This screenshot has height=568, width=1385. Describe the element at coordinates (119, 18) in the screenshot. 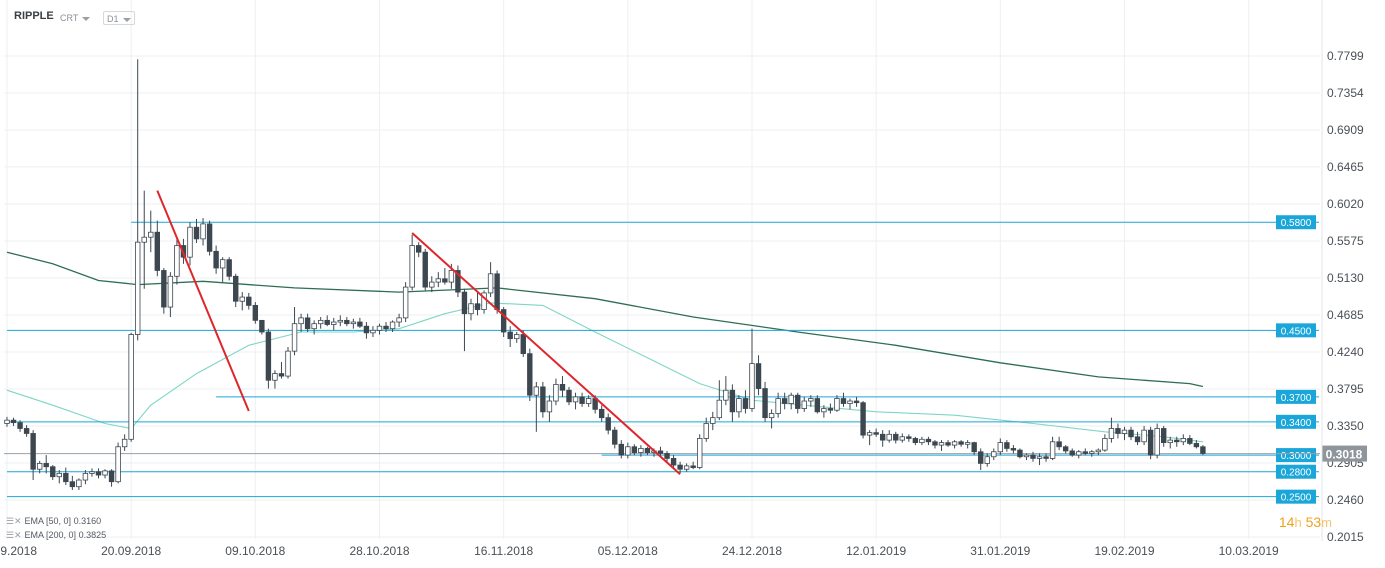

I see `interval-select: D1` at that location.